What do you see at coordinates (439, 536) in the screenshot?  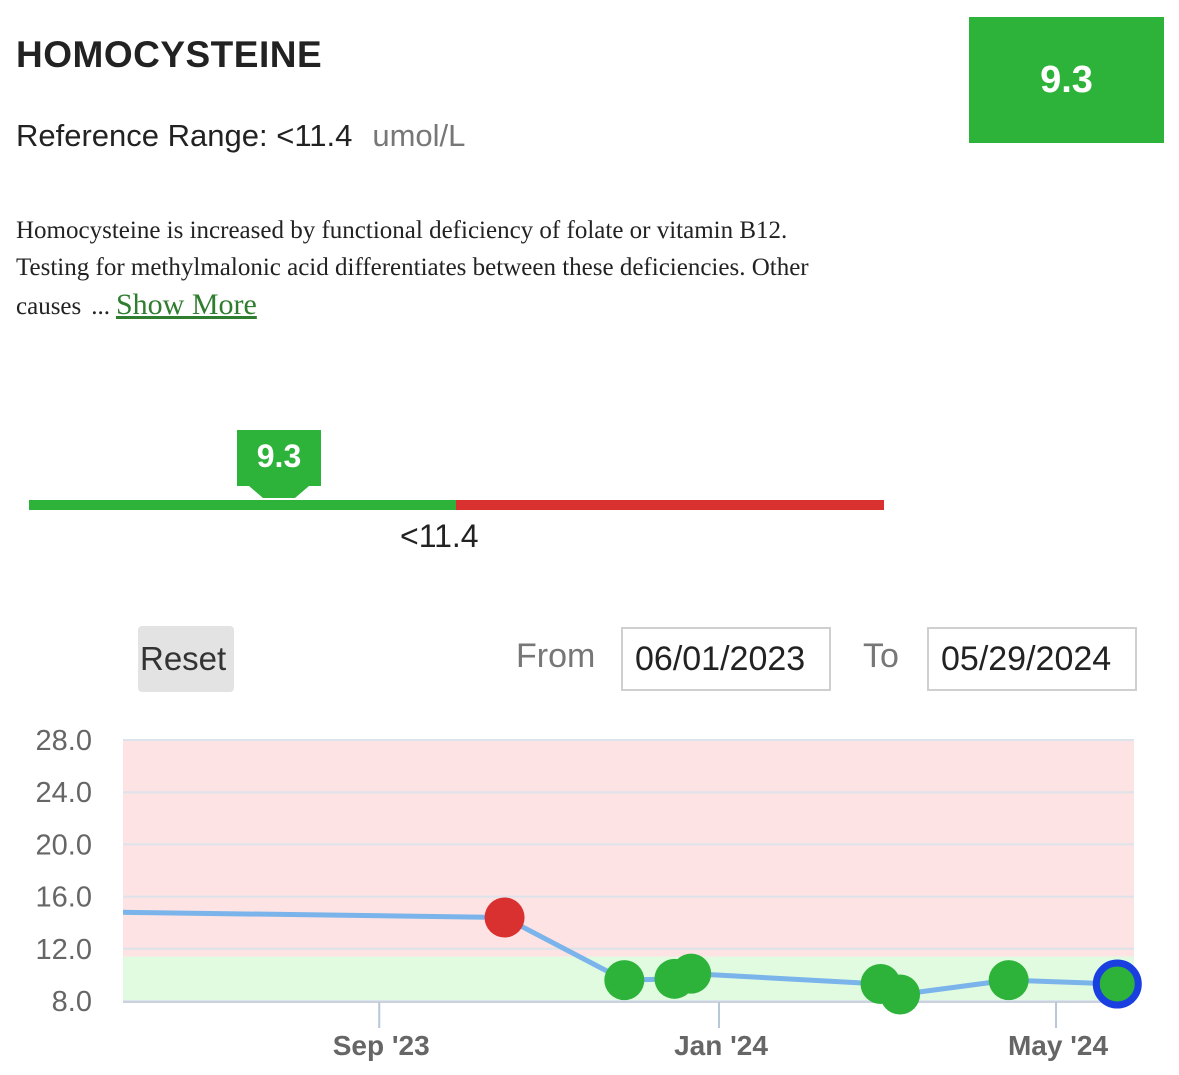 I see `threshold-label: <11.4` at bounding box center [439, 536].